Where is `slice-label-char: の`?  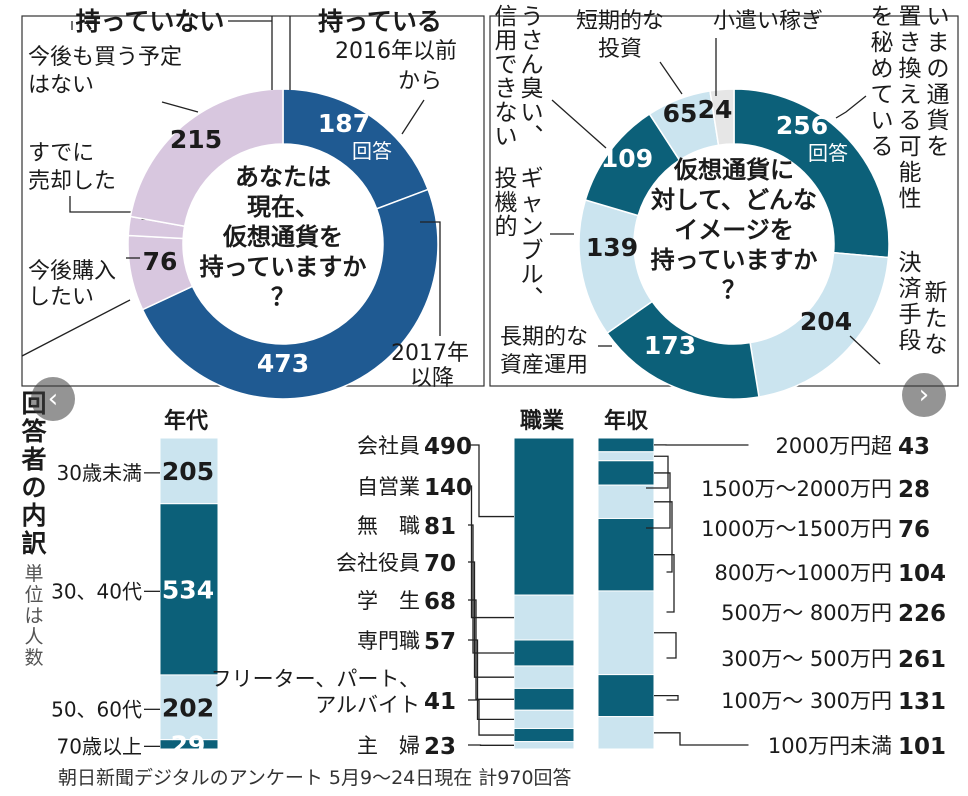
slice-label-char: の is located at coordinates (938, 69).